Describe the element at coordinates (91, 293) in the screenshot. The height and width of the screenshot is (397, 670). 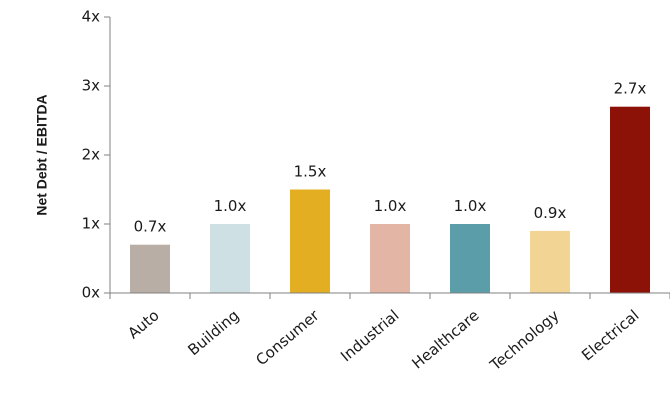
I see `y-tick-label: 0x` at that location.